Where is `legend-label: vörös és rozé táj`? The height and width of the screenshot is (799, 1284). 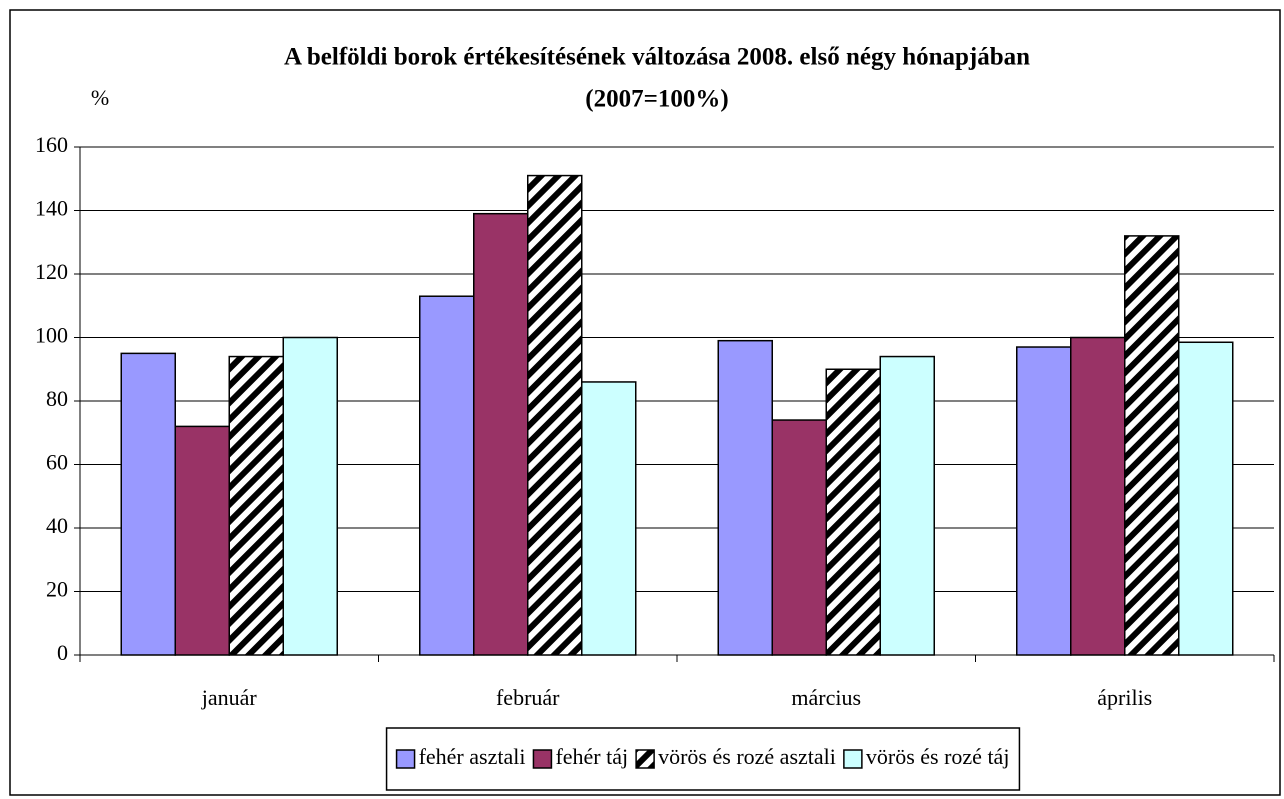
legend-label: vörös és rozé táj is located at coordinates (938, 756).